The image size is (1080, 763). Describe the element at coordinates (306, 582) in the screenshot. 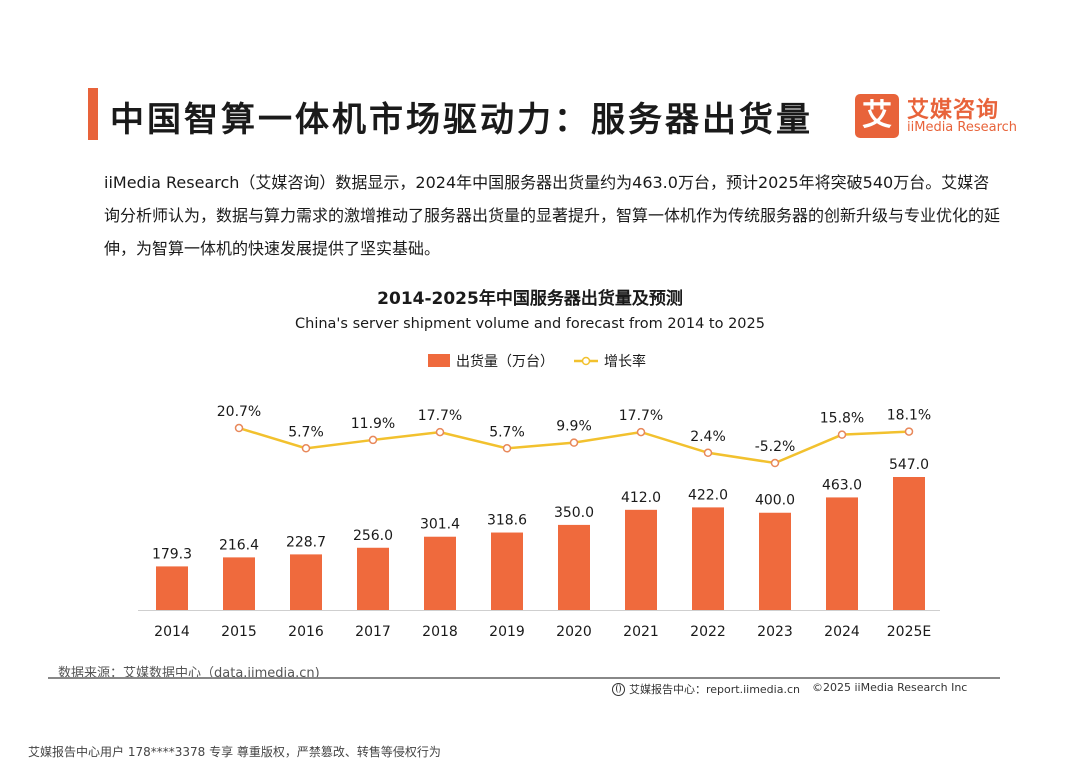

I see `bar-2016` at that location.